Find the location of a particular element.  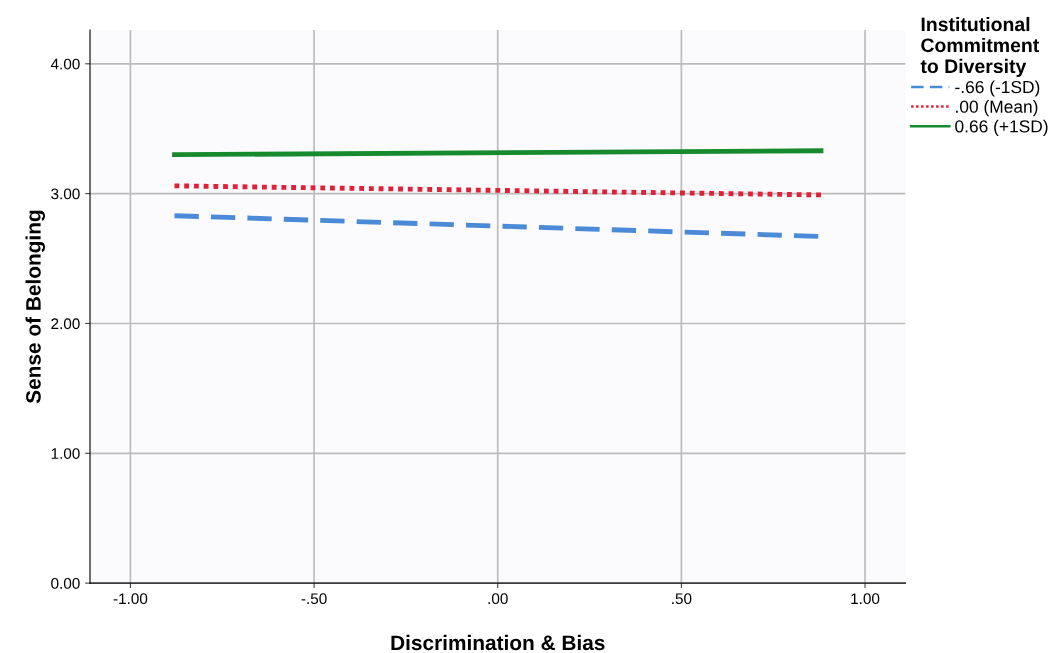

x-tick-label: -1.00 is located at coordinates (130, 599).